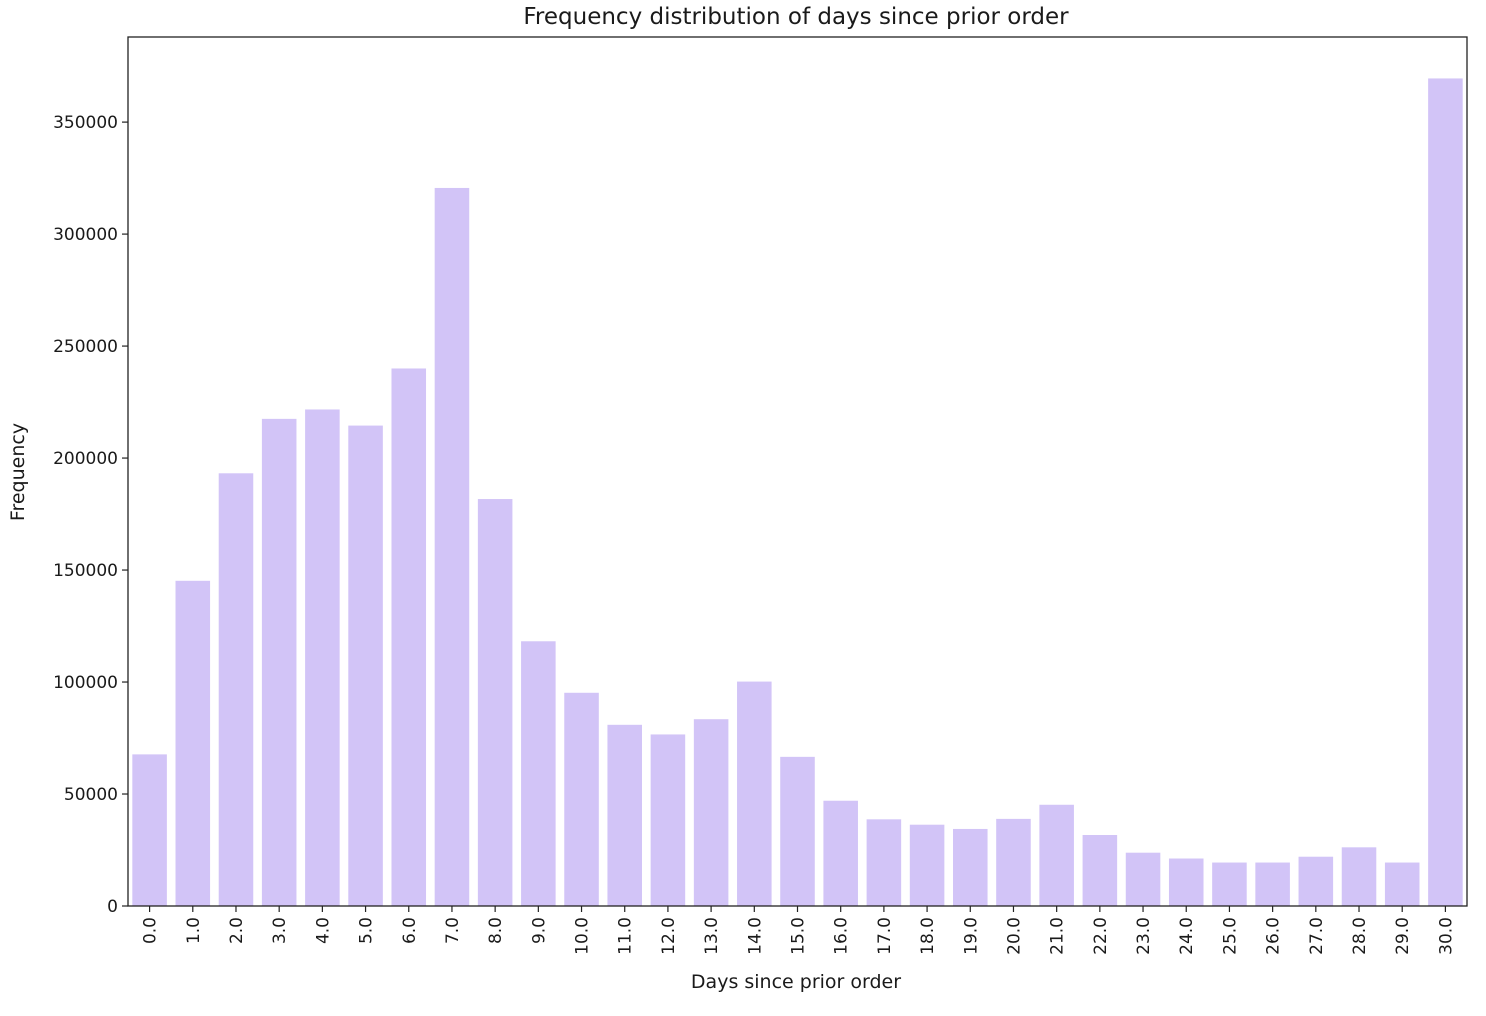 This screenshot has width=1486, height=1016. Describe the element at coordinates (711, 812) in the screenshot. I see `bar-13.0` at that location.